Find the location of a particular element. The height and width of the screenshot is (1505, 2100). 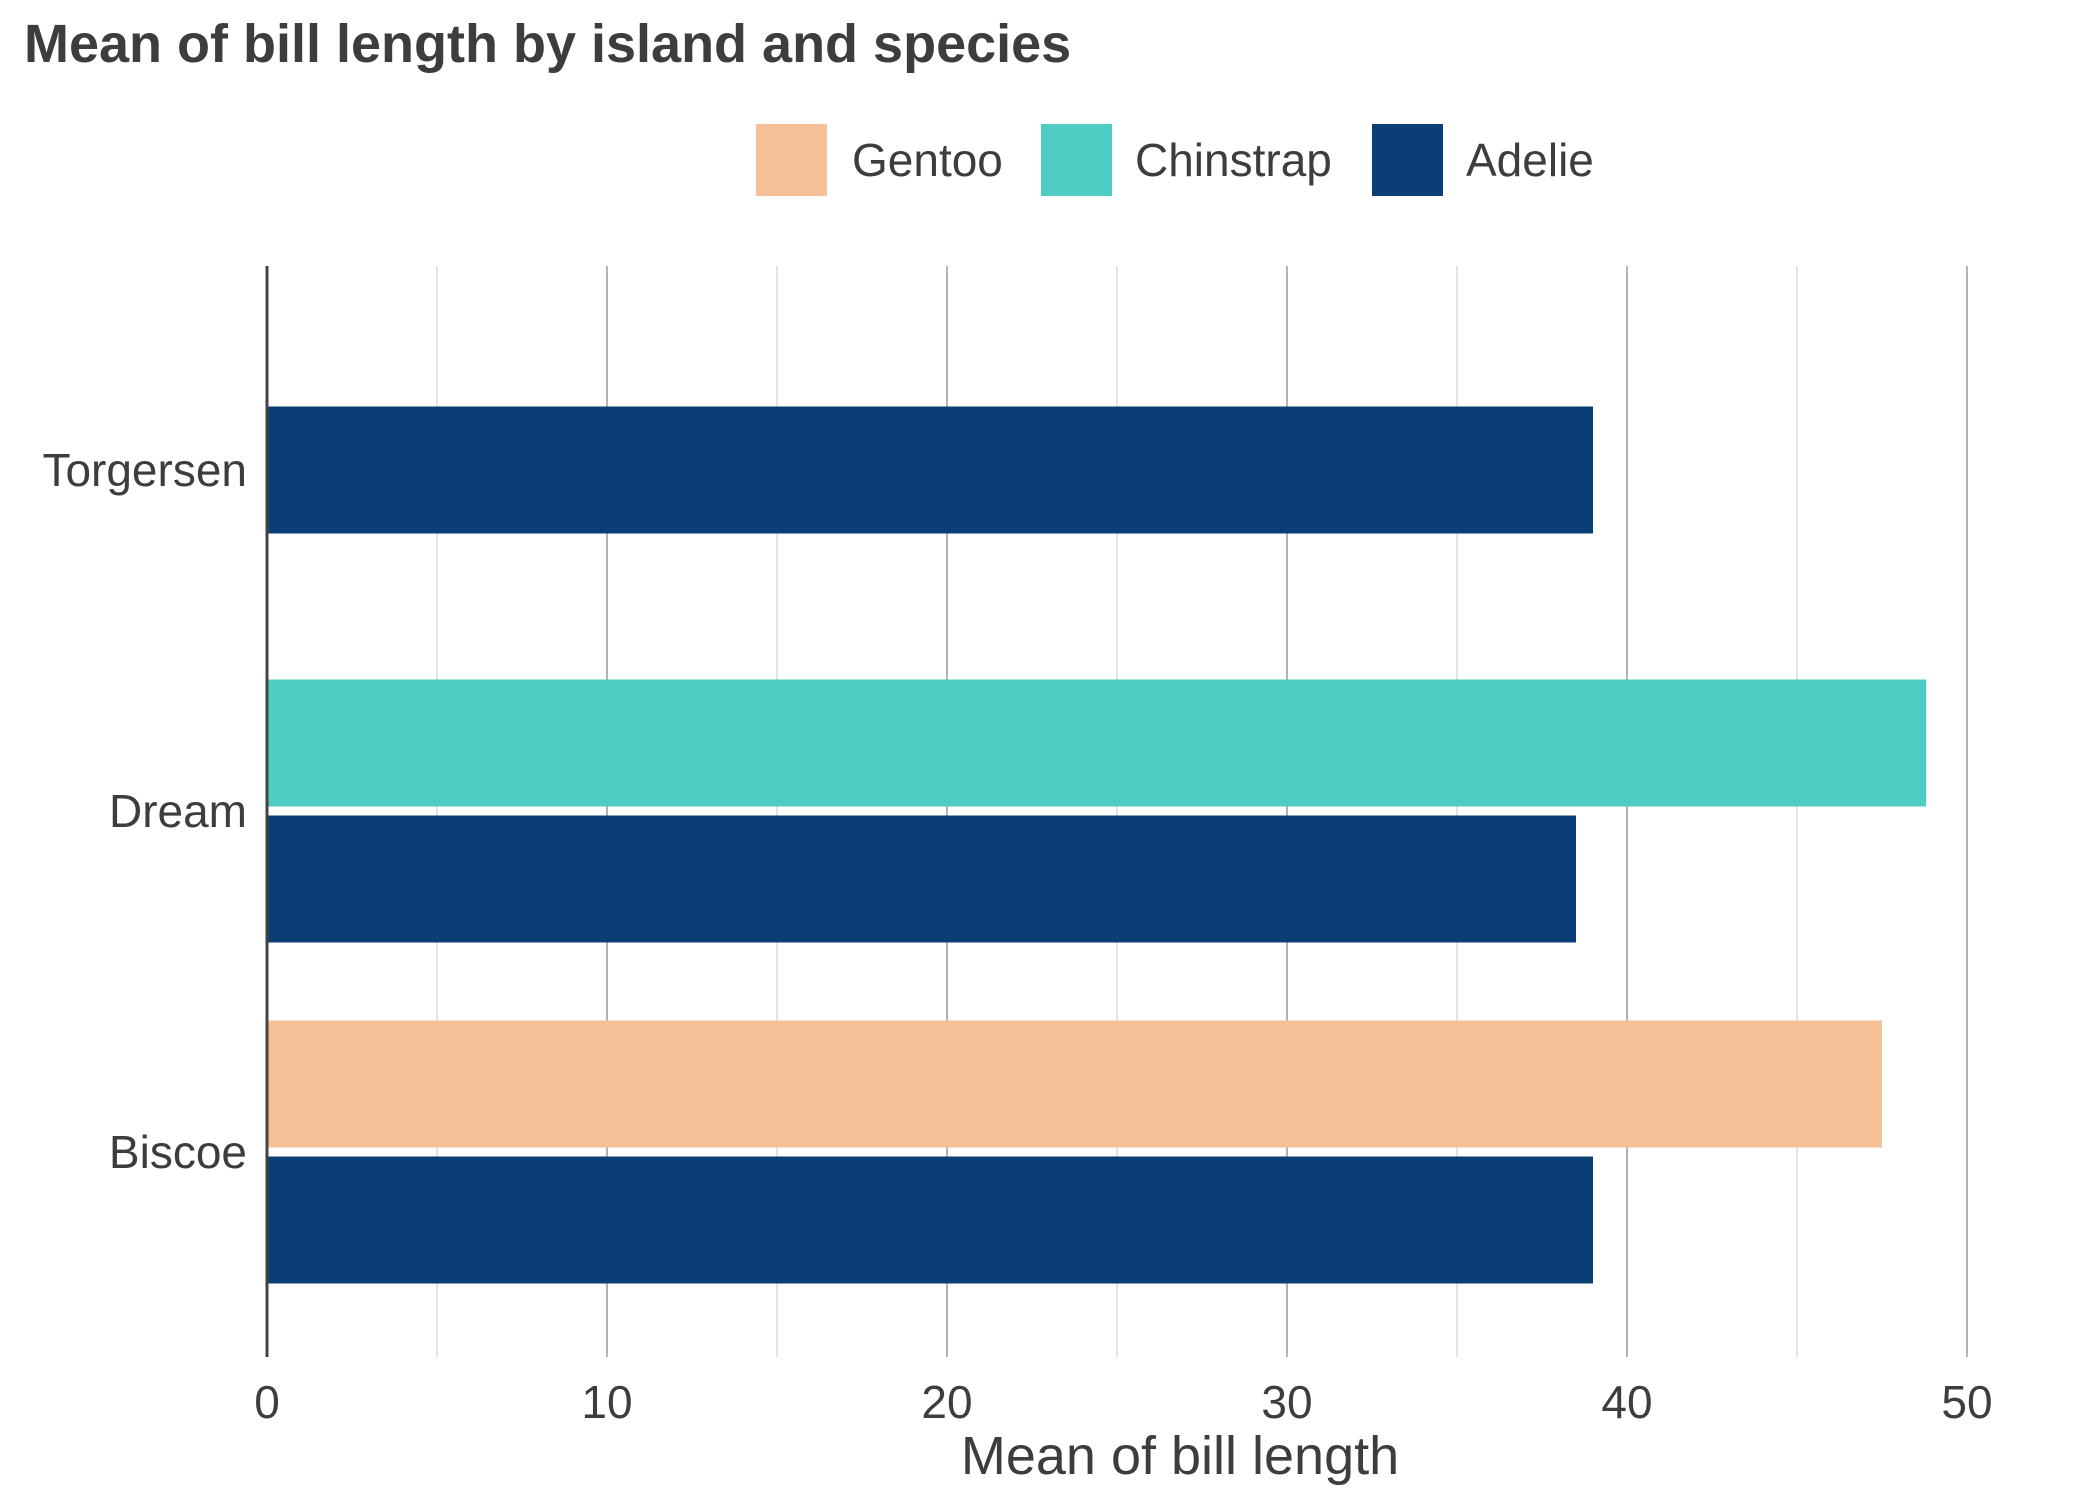

y-tick-labels: Torgersen Dream Biscoe is located at coordinates (144, 811).